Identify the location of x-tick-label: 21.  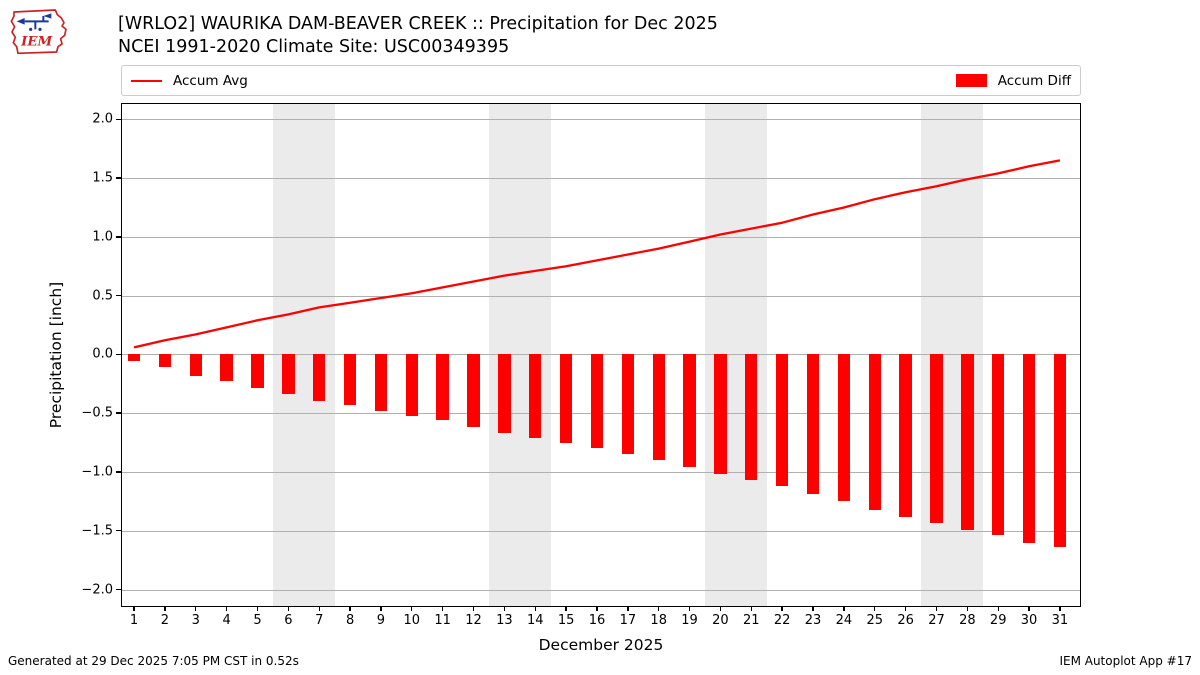
(751, 620).